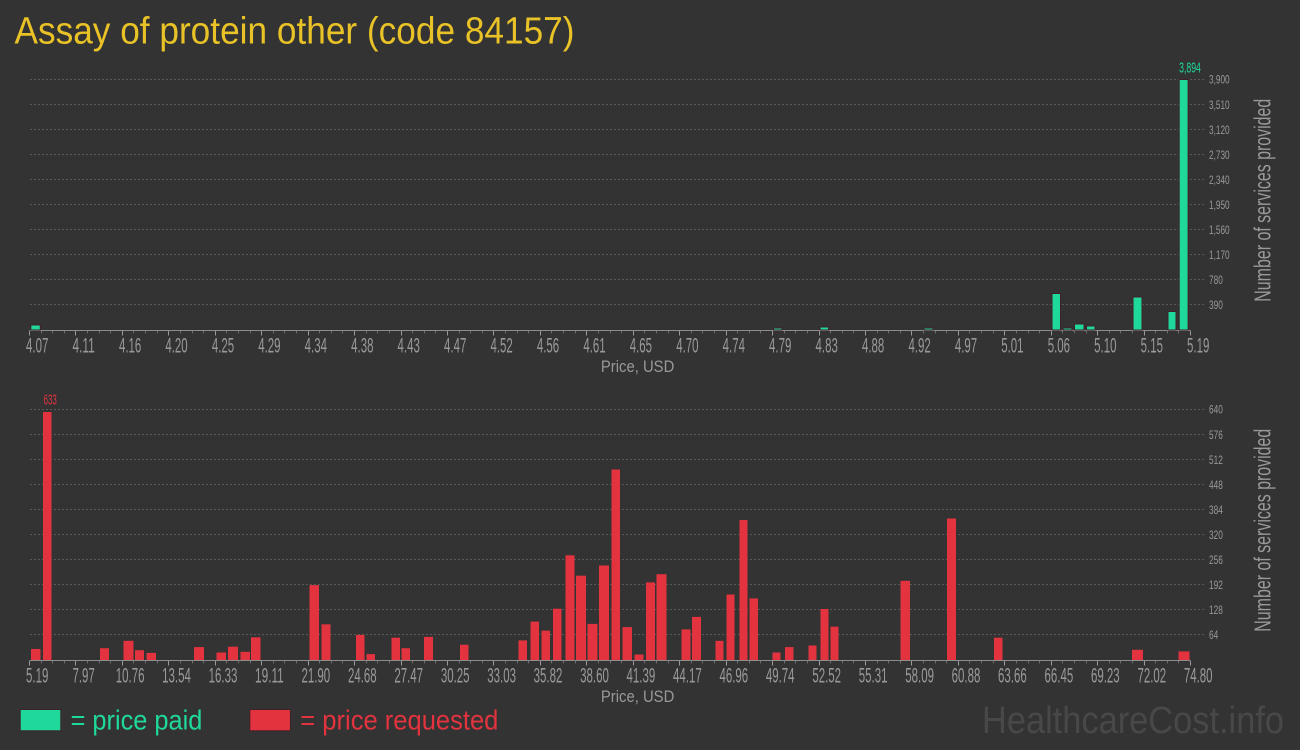  Describe the element at coordinates (919, 676) in the screenshot. I see `svg-text: 58.09` at that location.